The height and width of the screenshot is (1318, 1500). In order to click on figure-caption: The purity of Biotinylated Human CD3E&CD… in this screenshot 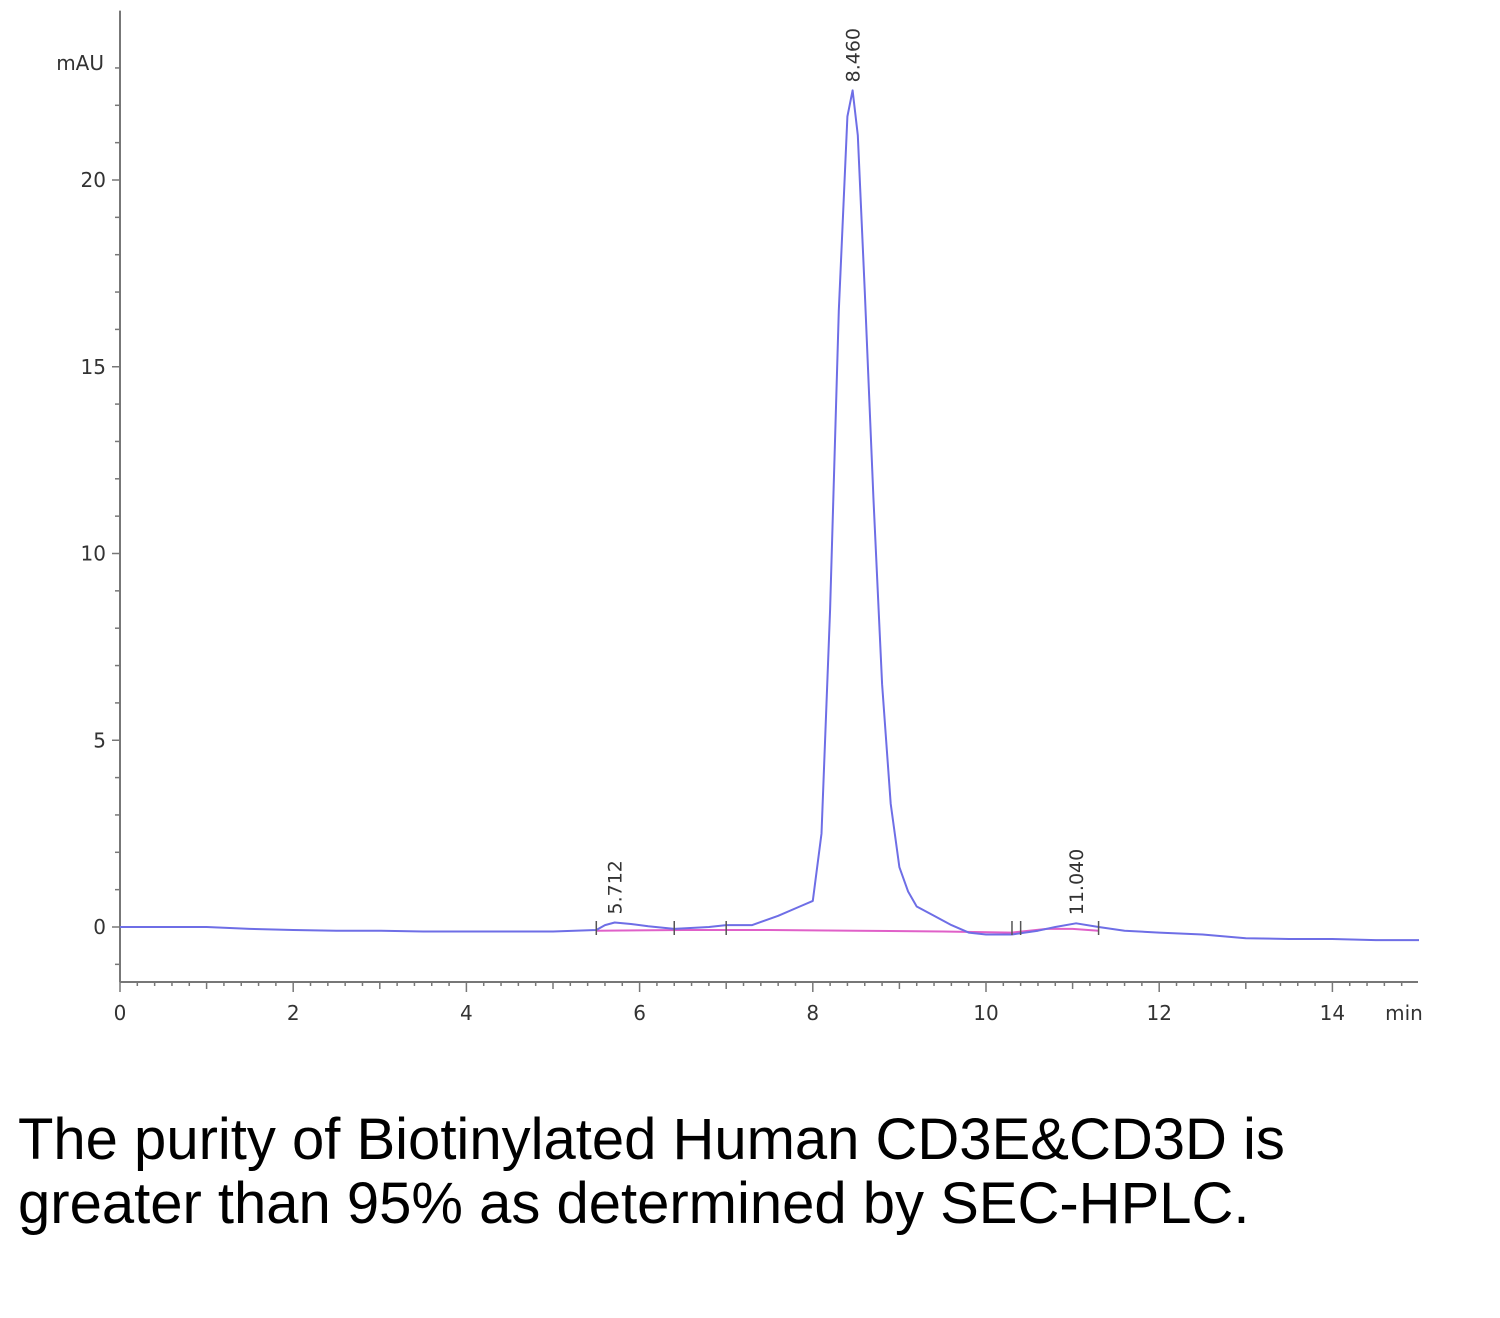, I will do `click(651, 1171)`.